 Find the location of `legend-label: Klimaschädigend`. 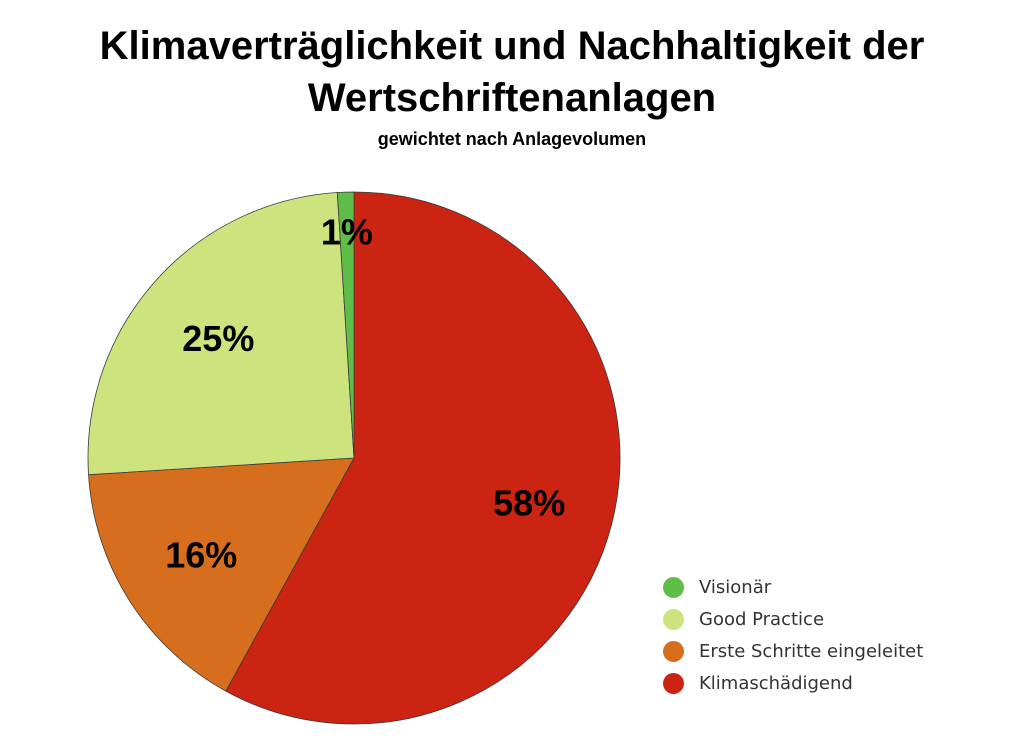

legend-label: Klimaschädigend is located at coordinates (776, 683).